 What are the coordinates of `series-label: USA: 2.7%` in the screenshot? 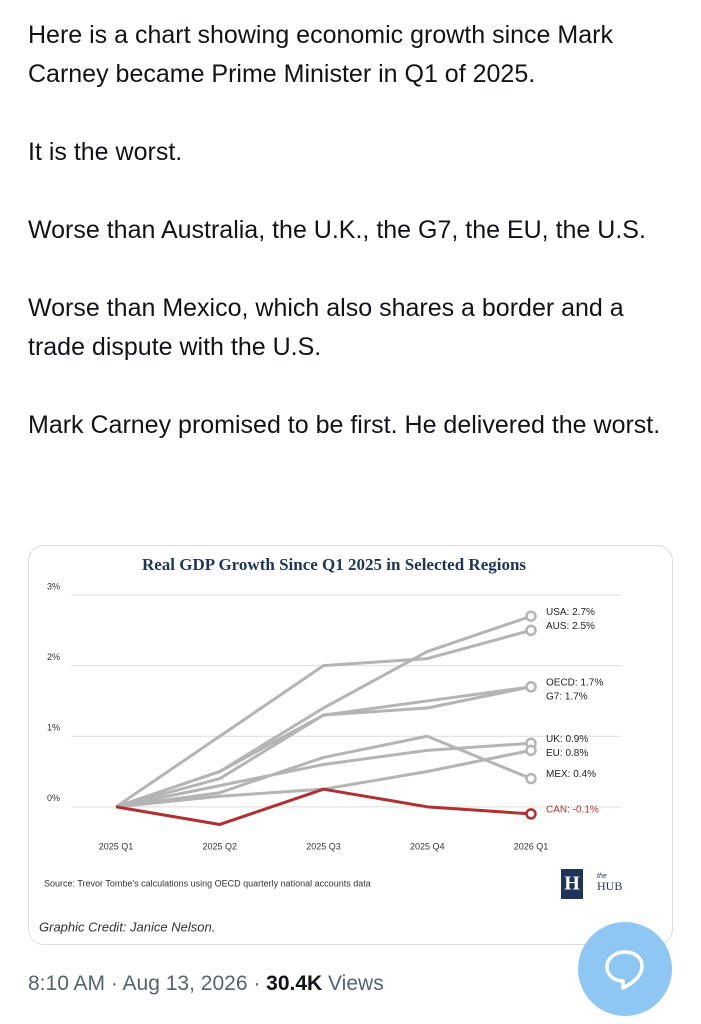 It's located at (570, 612).